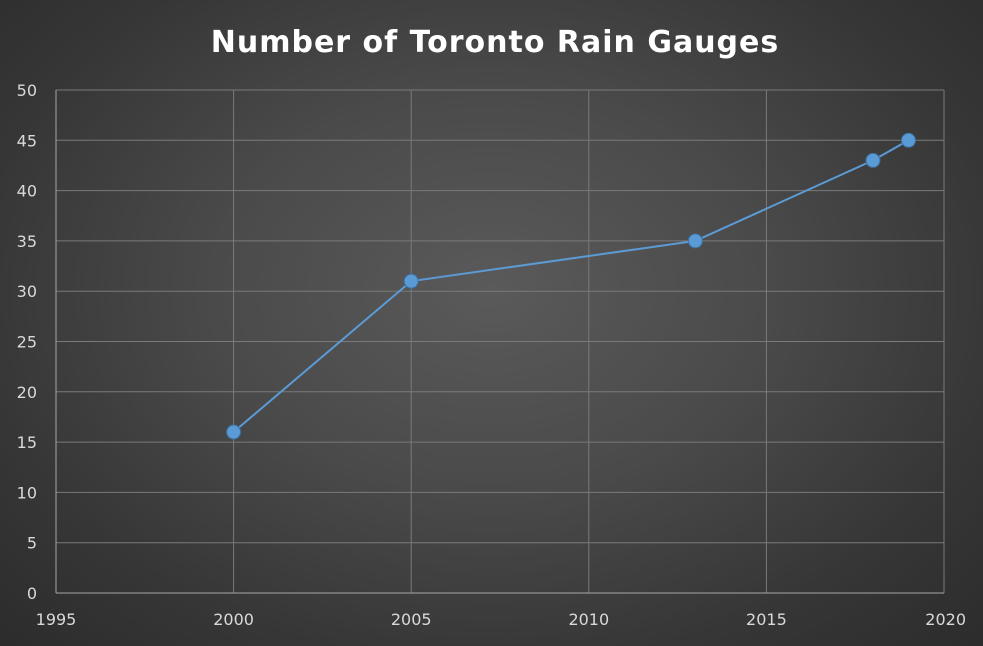 The image size is (983, 646). I want to click on y-tick-label: 20, so click(27, 392).